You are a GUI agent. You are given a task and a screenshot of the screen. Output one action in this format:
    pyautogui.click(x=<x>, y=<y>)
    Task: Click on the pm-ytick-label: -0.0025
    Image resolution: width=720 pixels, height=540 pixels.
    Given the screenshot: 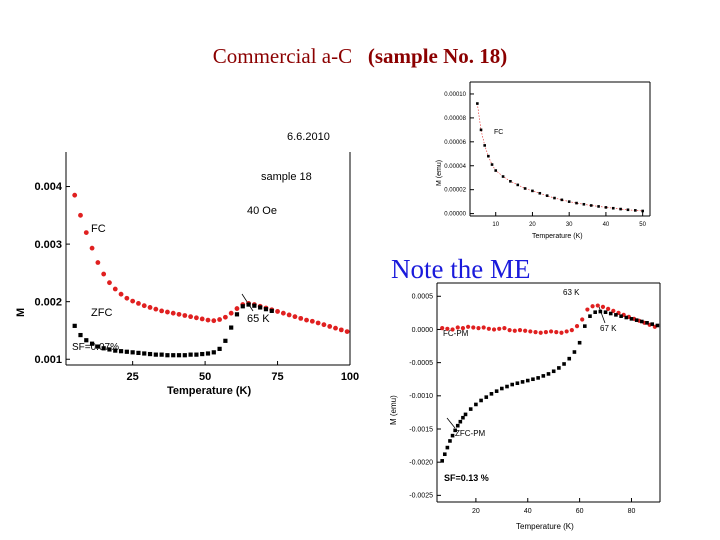 What is the action you would take?
    pyautogui.click(x=421, y=496)
    